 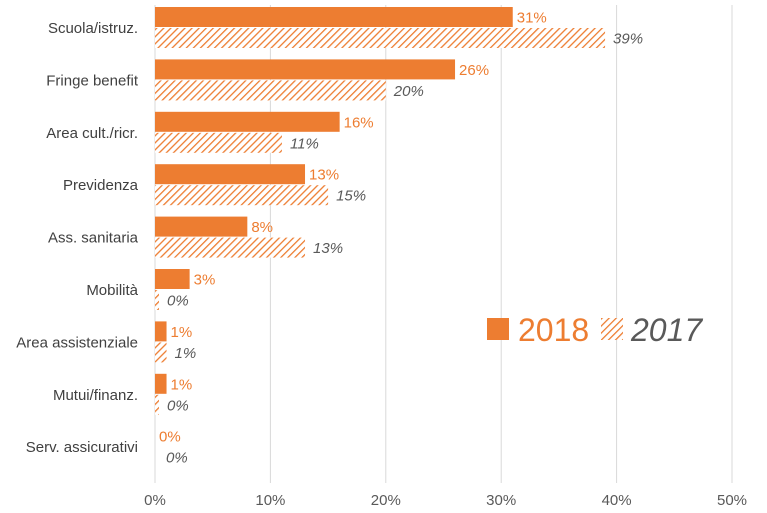 I want to click on category-label: Mutui/finanz., so click(x=95, y=395).